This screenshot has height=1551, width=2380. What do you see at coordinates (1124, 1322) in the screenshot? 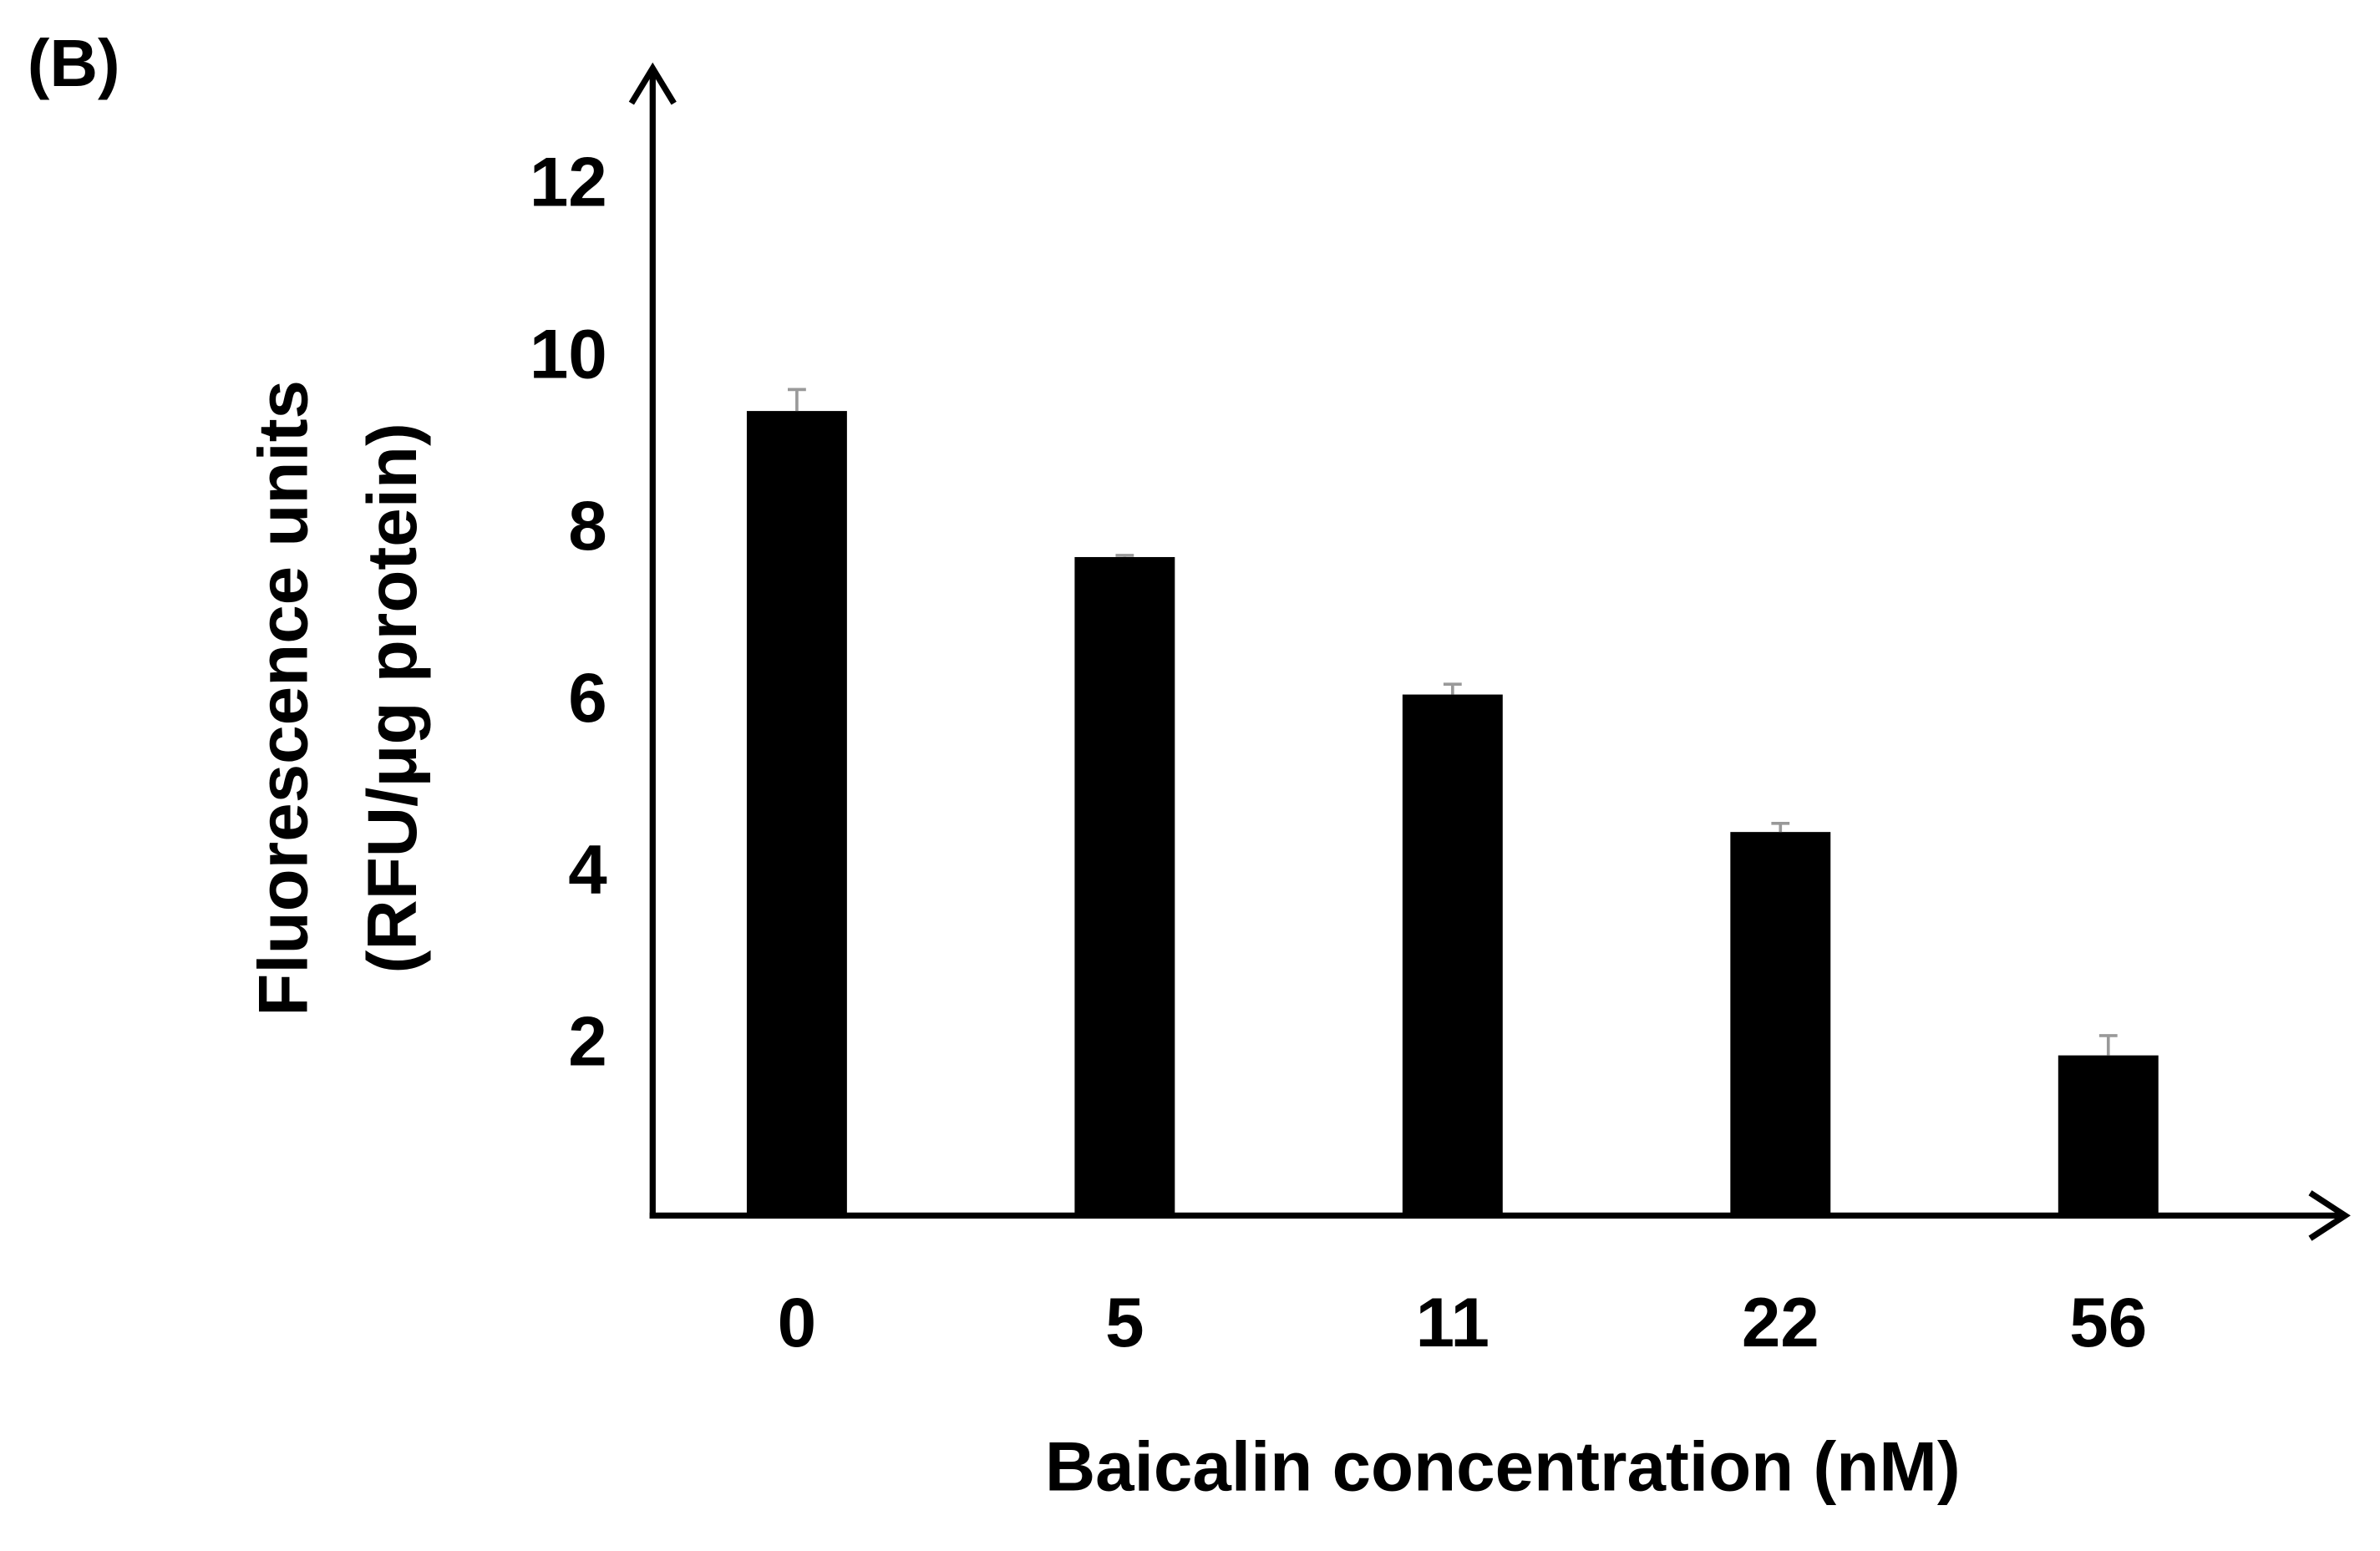
I see `x-tick-label: 5` at bounding box center [1124, 1322].